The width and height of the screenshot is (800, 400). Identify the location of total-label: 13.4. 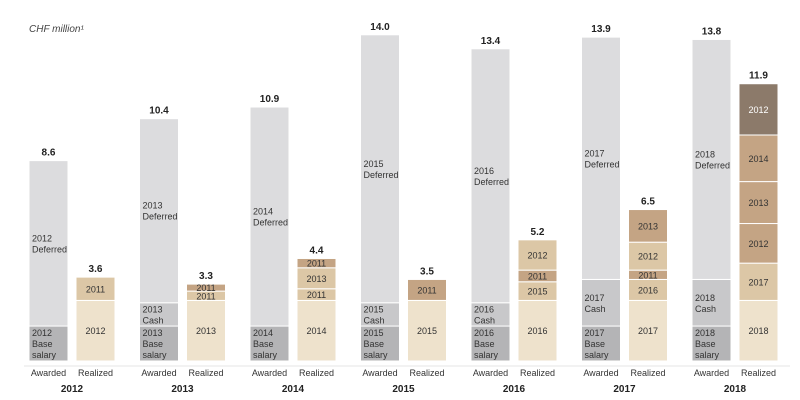
(491, 41).